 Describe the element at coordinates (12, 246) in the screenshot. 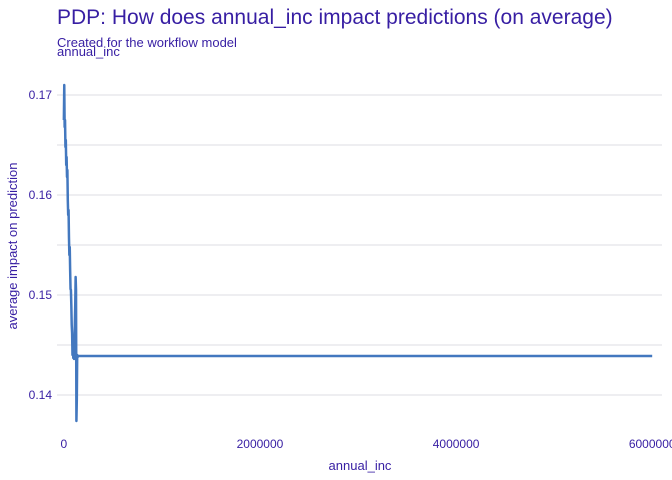

I see `y-axis-title: average impact on prediction` at that location.